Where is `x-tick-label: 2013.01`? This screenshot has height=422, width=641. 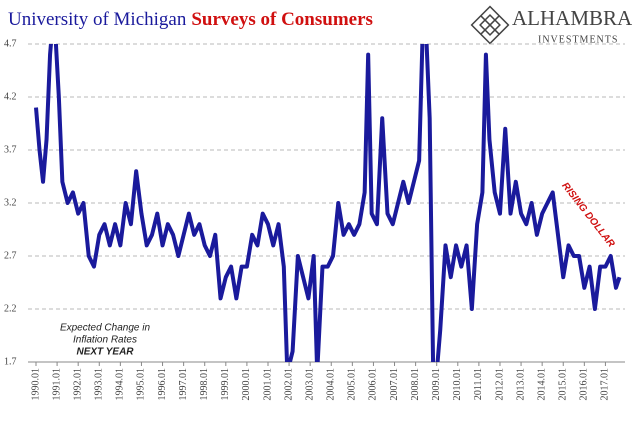
x-tick-label: 2013.01 is located at coordinates (520, 384).